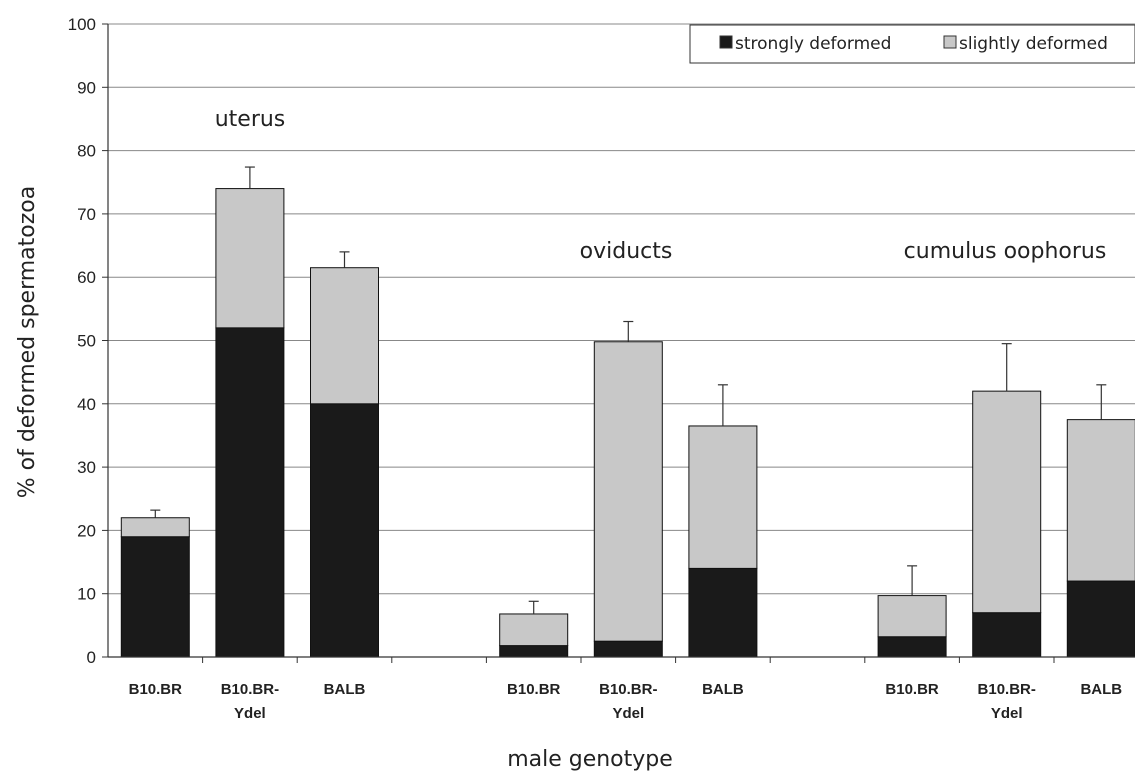 This screenshot has width=1135, height=774. What do you see at coordinates (626, 251) in the screenshot?
I see `group-label: oviducts` at bounding box center [626, 251].